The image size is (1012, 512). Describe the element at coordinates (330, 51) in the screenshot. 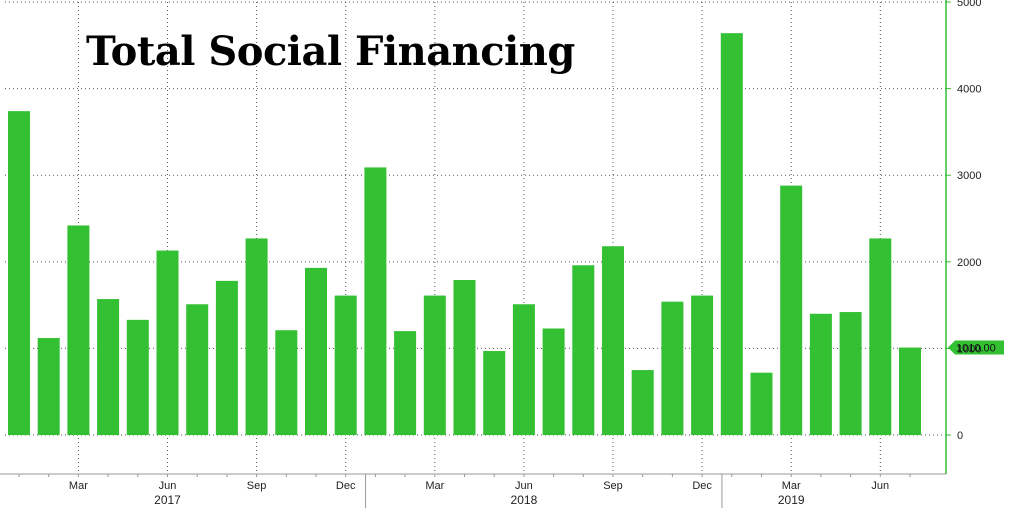

I see `chart-title: Total Social Financing` at that location.